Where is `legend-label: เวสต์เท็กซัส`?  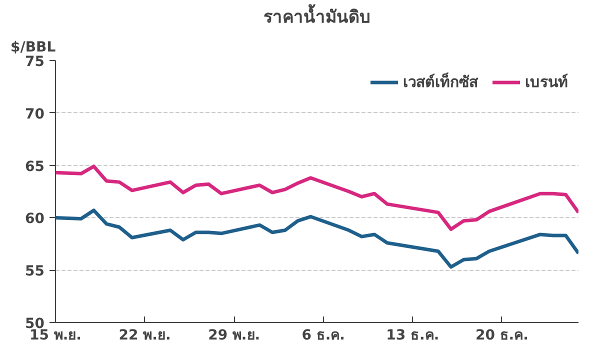 legend-label: เวสต์เท็กซัส is located at coordinates (440, 82).